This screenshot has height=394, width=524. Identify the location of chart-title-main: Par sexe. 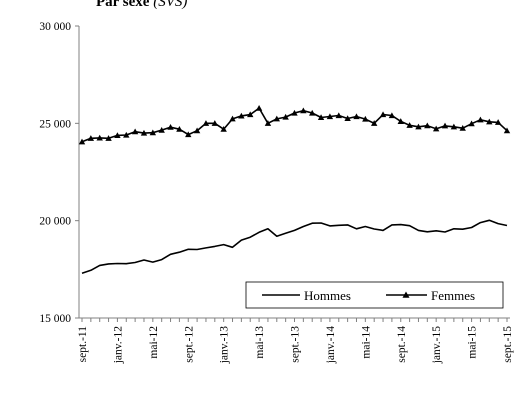
(123, 5).